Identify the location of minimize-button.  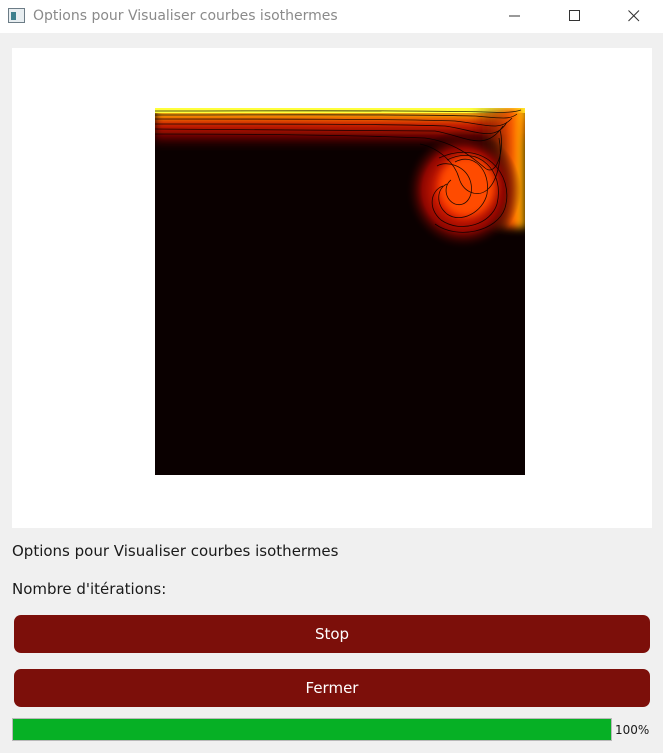
(515, 16).